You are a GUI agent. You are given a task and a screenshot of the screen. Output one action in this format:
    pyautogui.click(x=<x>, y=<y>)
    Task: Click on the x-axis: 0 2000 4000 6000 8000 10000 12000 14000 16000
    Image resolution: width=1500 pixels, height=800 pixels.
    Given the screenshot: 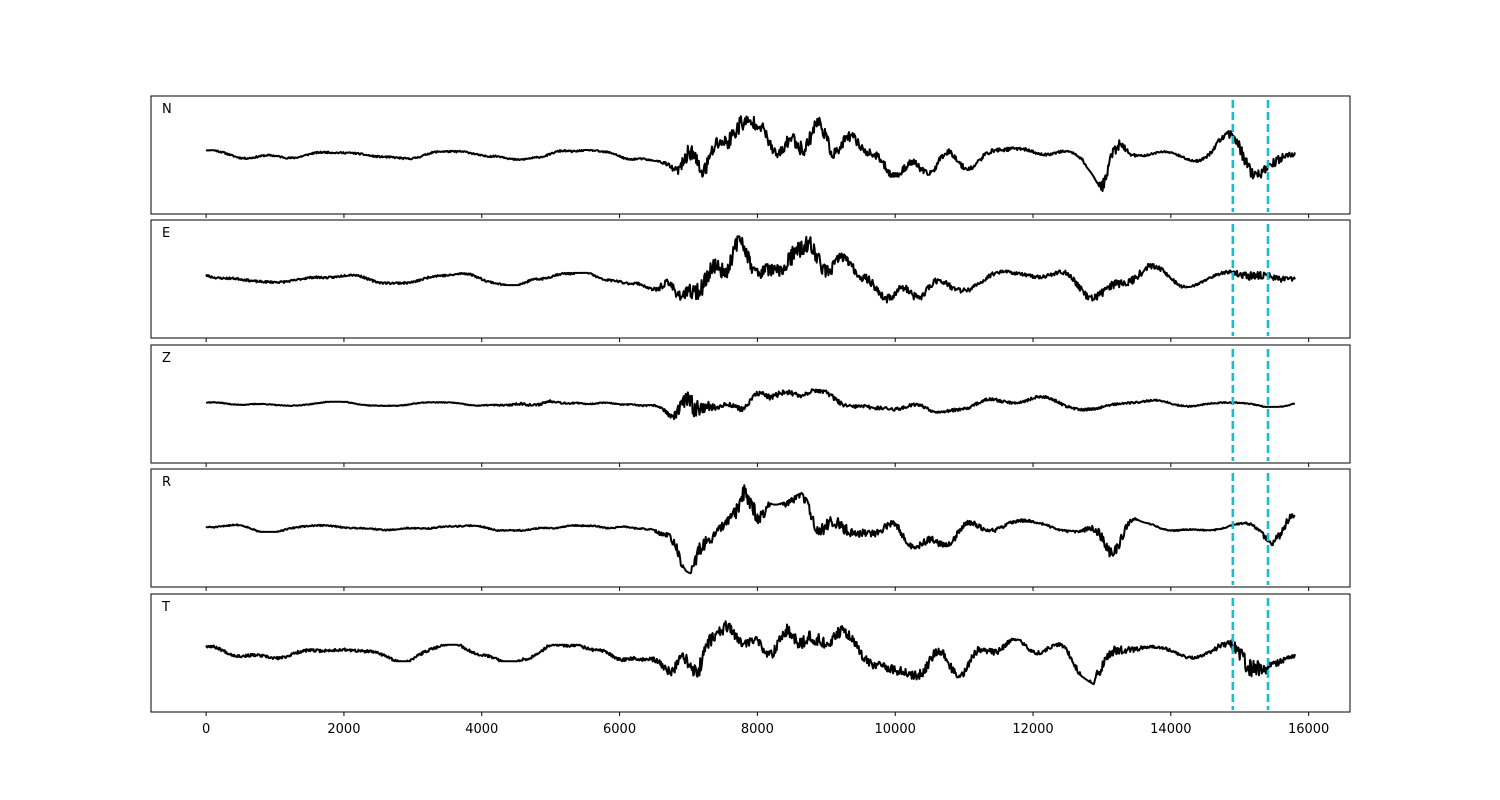 What is the action you would take?
    pyautogui.click(x=765, y=729)
    